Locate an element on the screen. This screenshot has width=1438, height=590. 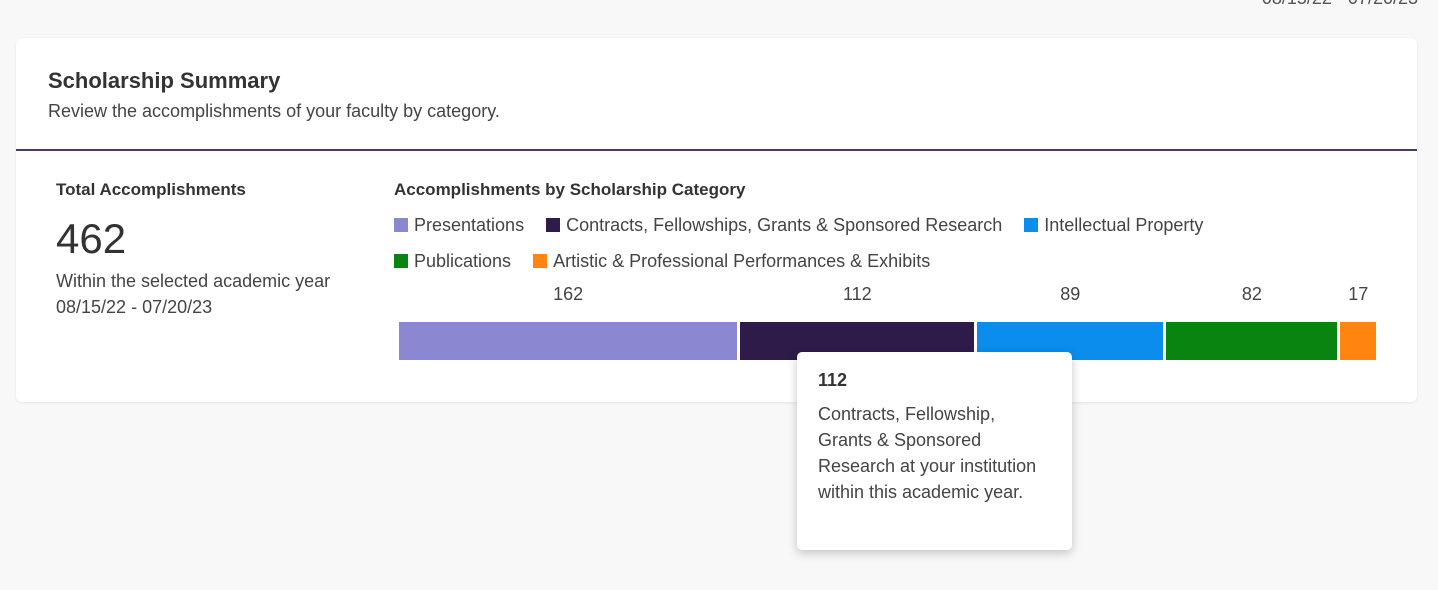
legend-label: Publications is located at coordinates (463, 260).